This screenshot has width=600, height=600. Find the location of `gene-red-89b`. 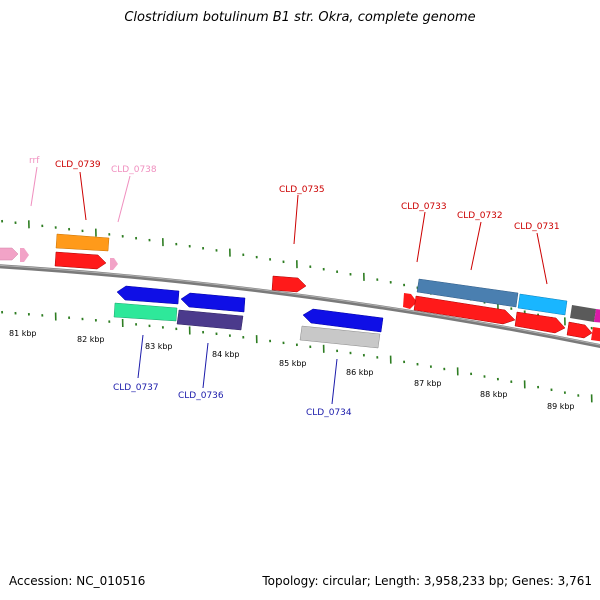

gene-red-89b is located at coordinates (595, 334).